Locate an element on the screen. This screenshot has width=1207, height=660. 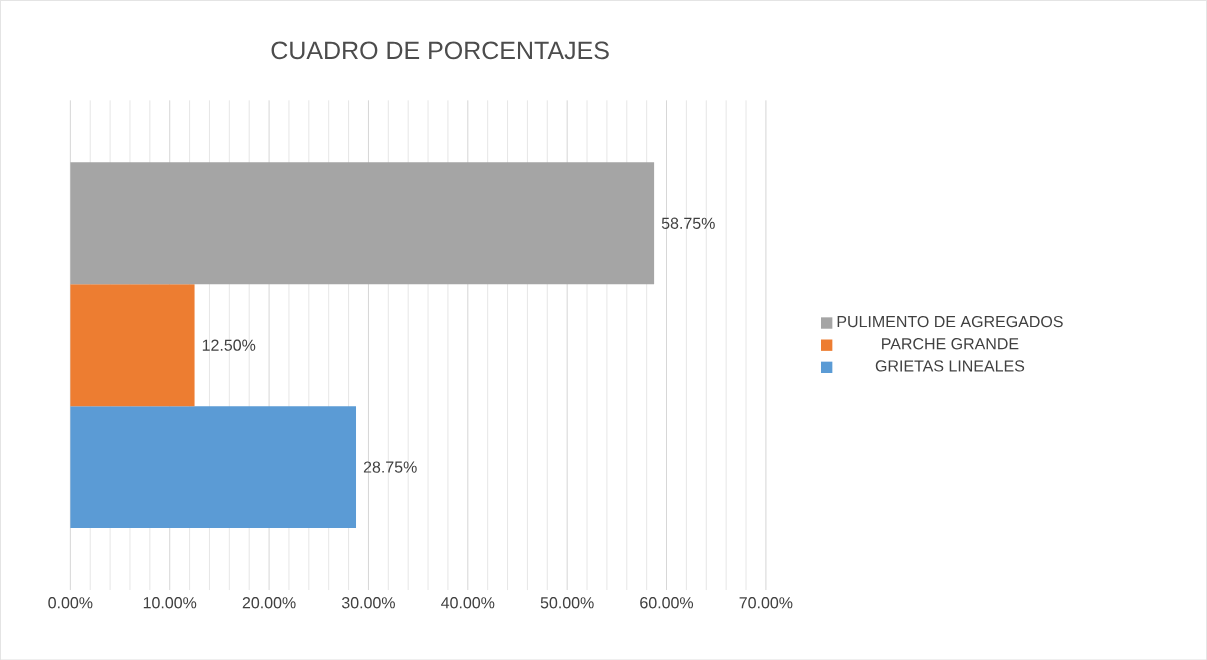
text: GRIETAS LINEALES is located at coordinates (950, 366).